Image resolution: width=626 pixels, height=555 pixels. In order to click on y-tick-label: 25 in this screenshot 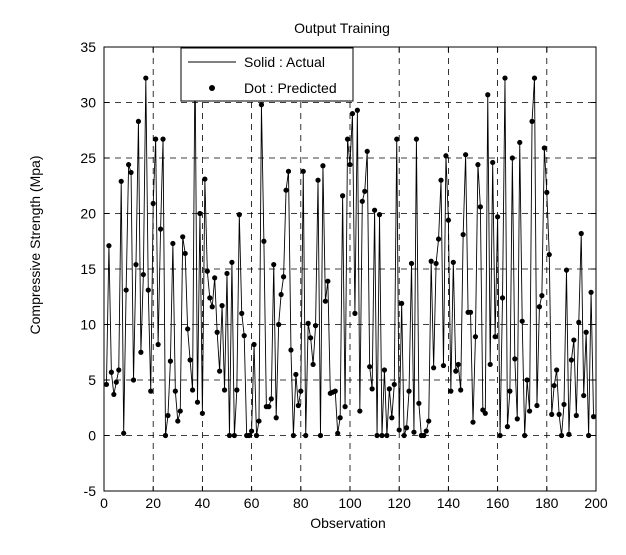, I will do `click(88, 158)`.